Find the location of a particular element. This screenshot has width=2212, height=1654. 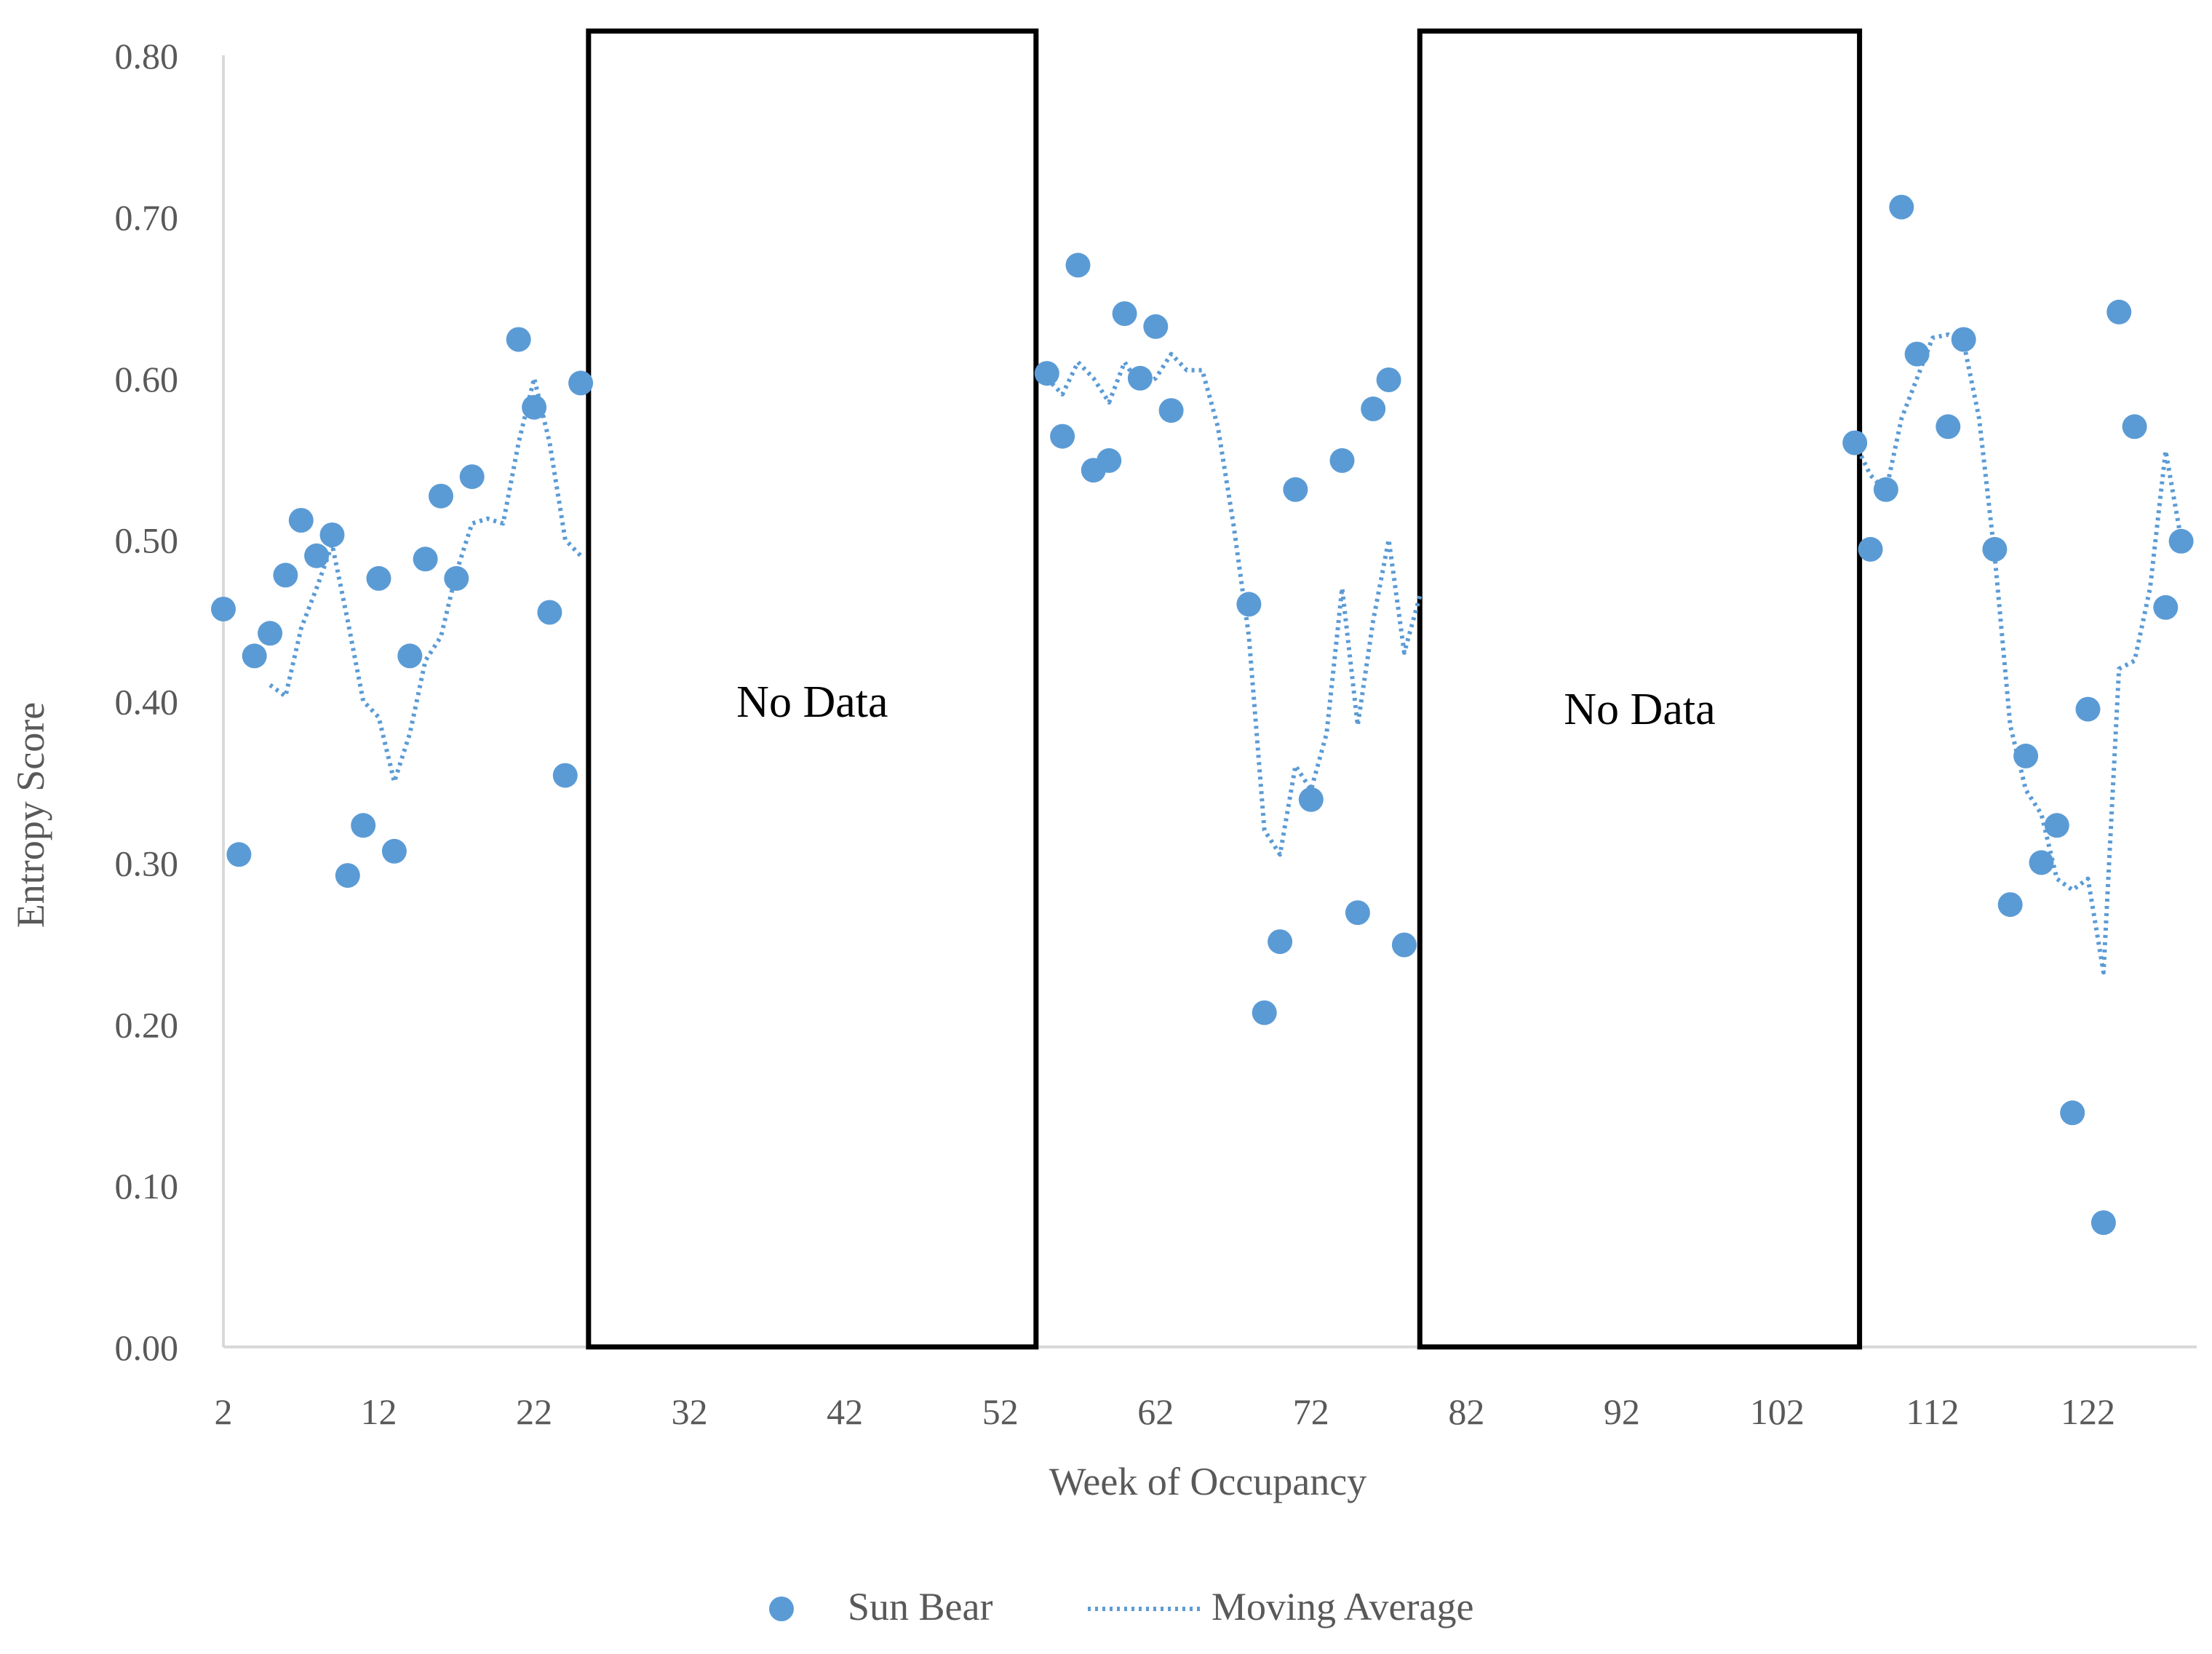

y-tick-label: 0.00 is located at coordinates (147, 1347).